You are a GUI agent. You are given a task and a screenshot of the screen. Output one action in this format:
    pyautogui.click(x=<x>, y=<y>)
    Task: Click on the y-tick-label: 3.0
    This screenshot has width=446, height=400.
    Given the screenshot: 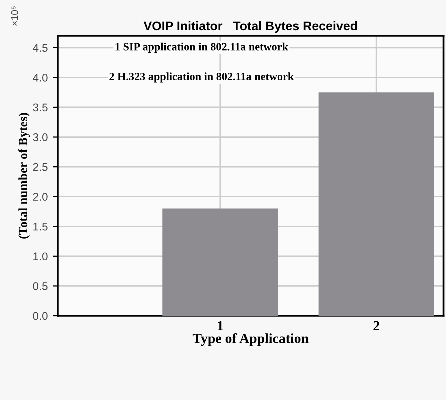 What is the action you would take?
    pyautogui.click(x=40, y=138)
    